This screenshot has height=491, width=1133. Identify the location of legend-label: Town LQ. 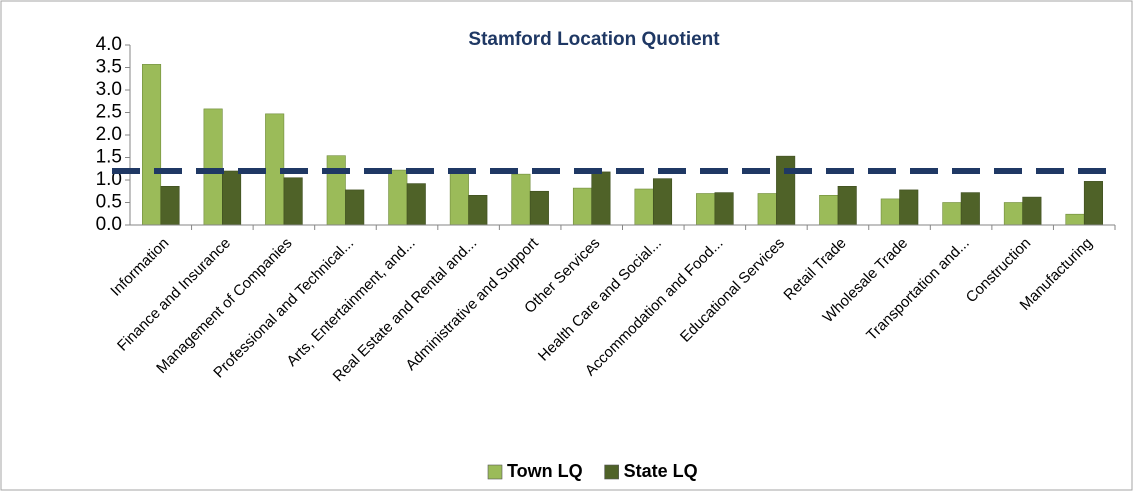
(545, 471).